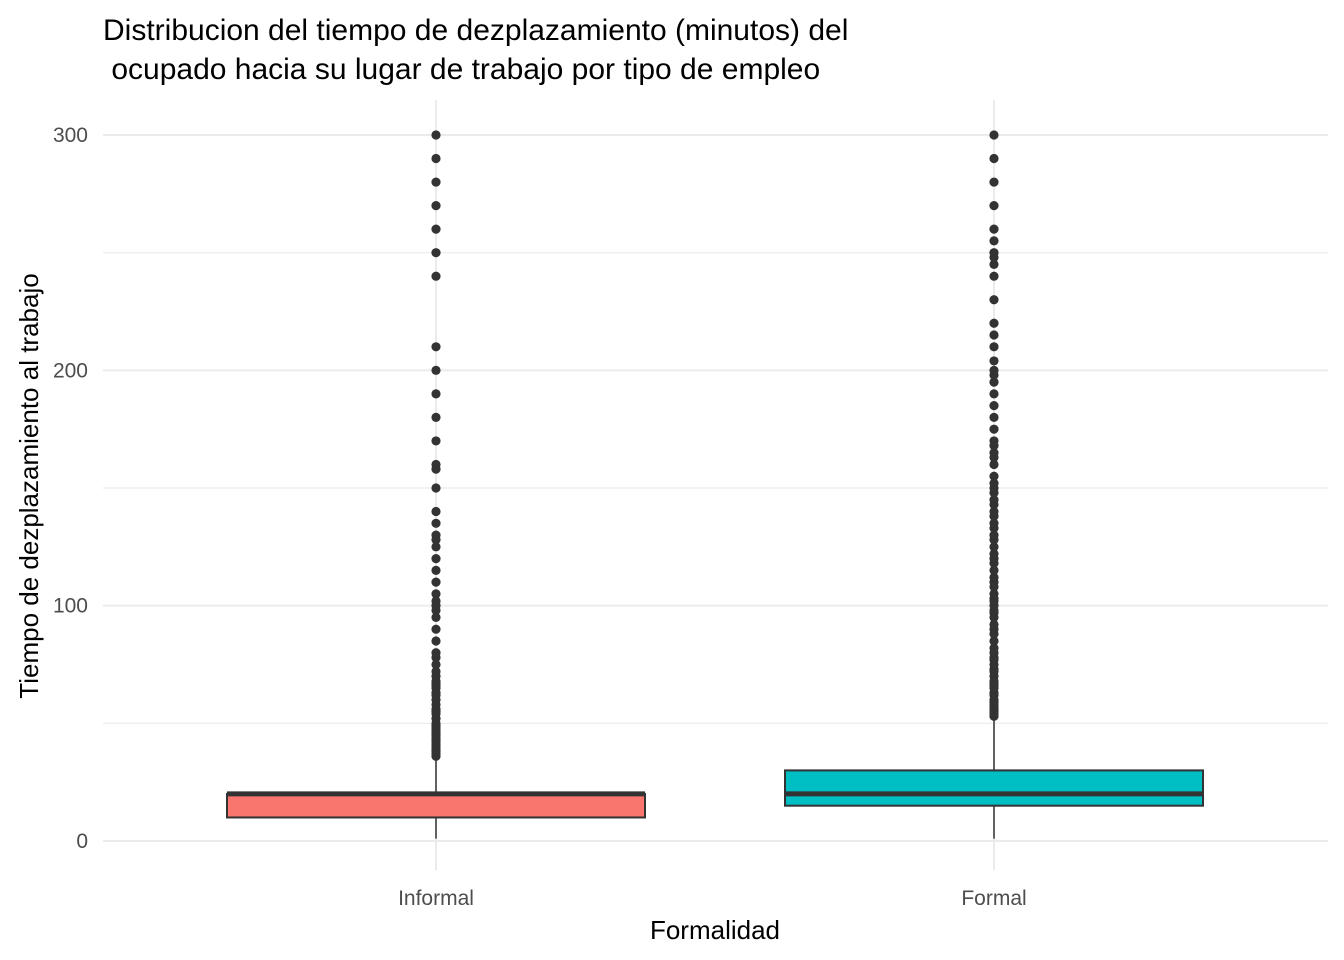 This screenshot has height=960, width=1344. What do you see at coordinates (712, 898) in the screenshot?
I see `x-axis-ticks: Informal Formal` at bounding box center [712, 898].